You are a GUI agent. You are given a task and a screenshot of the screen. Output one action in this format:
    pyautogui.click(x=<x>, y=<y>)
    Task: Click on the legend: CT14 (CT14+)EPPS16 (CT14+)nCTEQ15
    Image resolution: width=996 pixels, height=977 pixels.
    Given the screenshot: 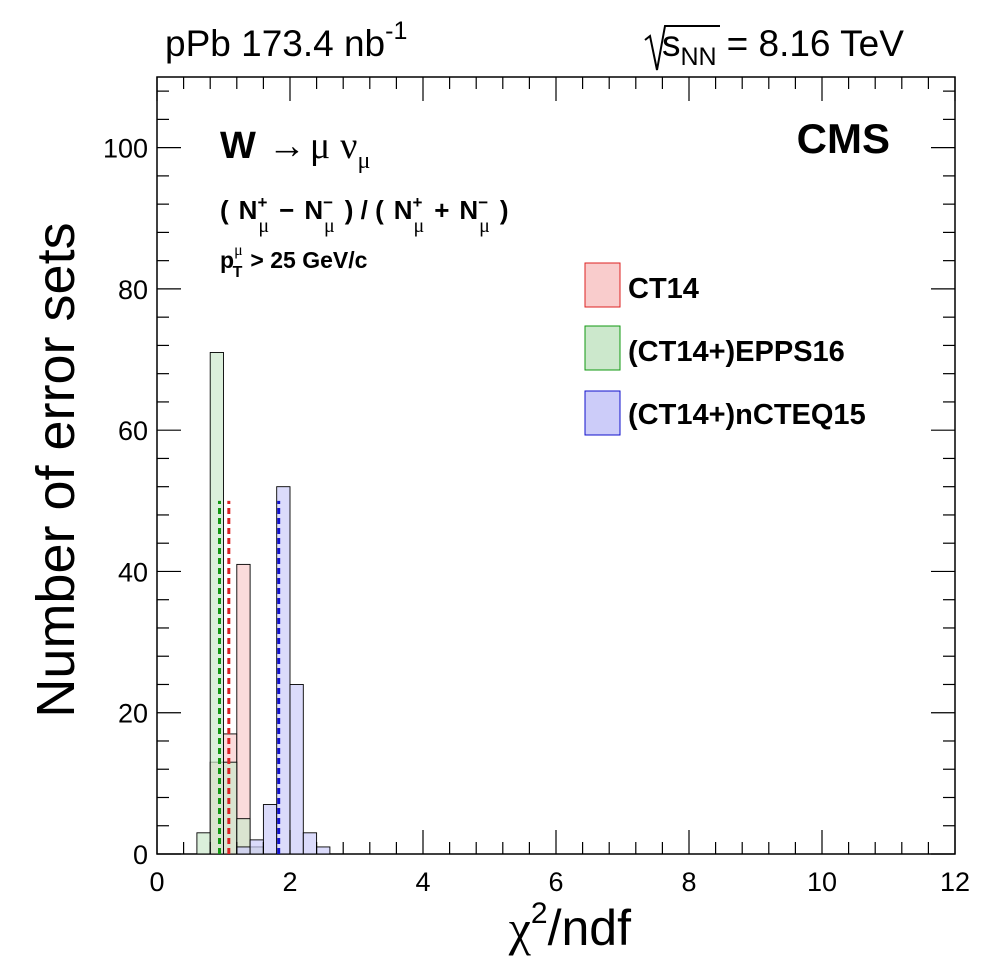 What is the action you would take?
    pyautogui.click(x=725, y=349)
    